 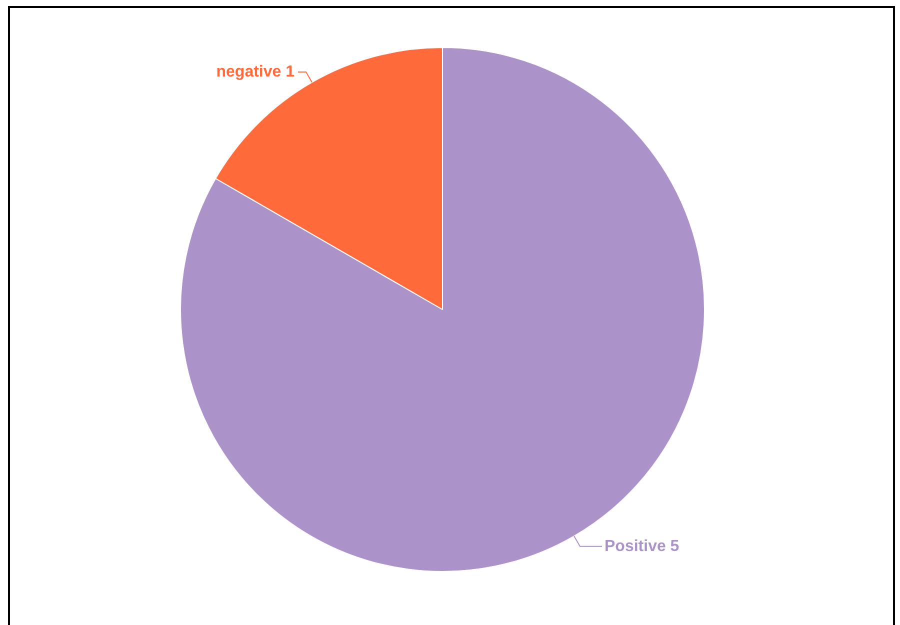 What do you see at coordinates (249, 72) in the screenshot?
I see `slice-label: negative` at bounding box center [249, 72].